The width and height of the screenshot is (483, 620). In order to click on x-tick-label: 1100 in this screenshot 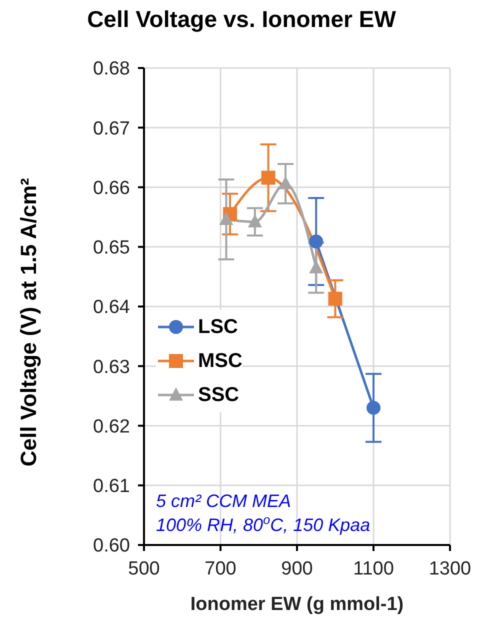, I will do `click(373, 569)`.